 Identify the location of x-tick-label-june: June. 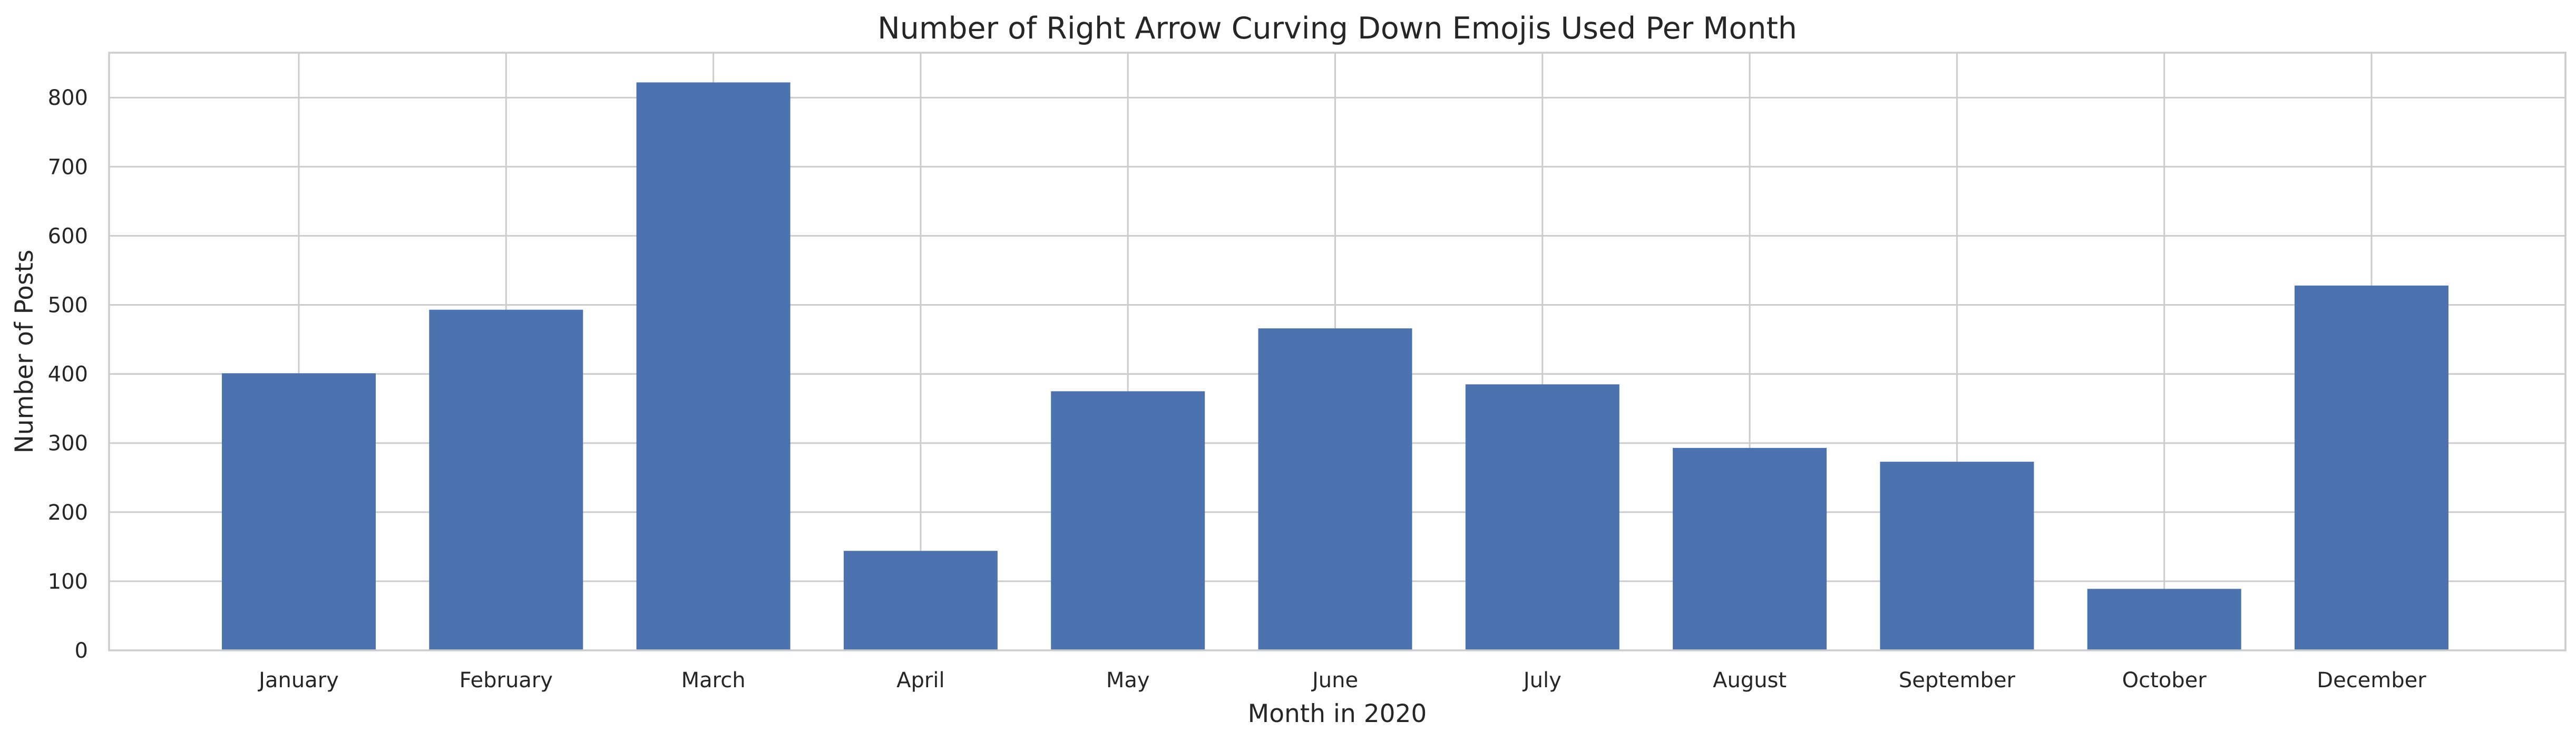
(1334, 680).